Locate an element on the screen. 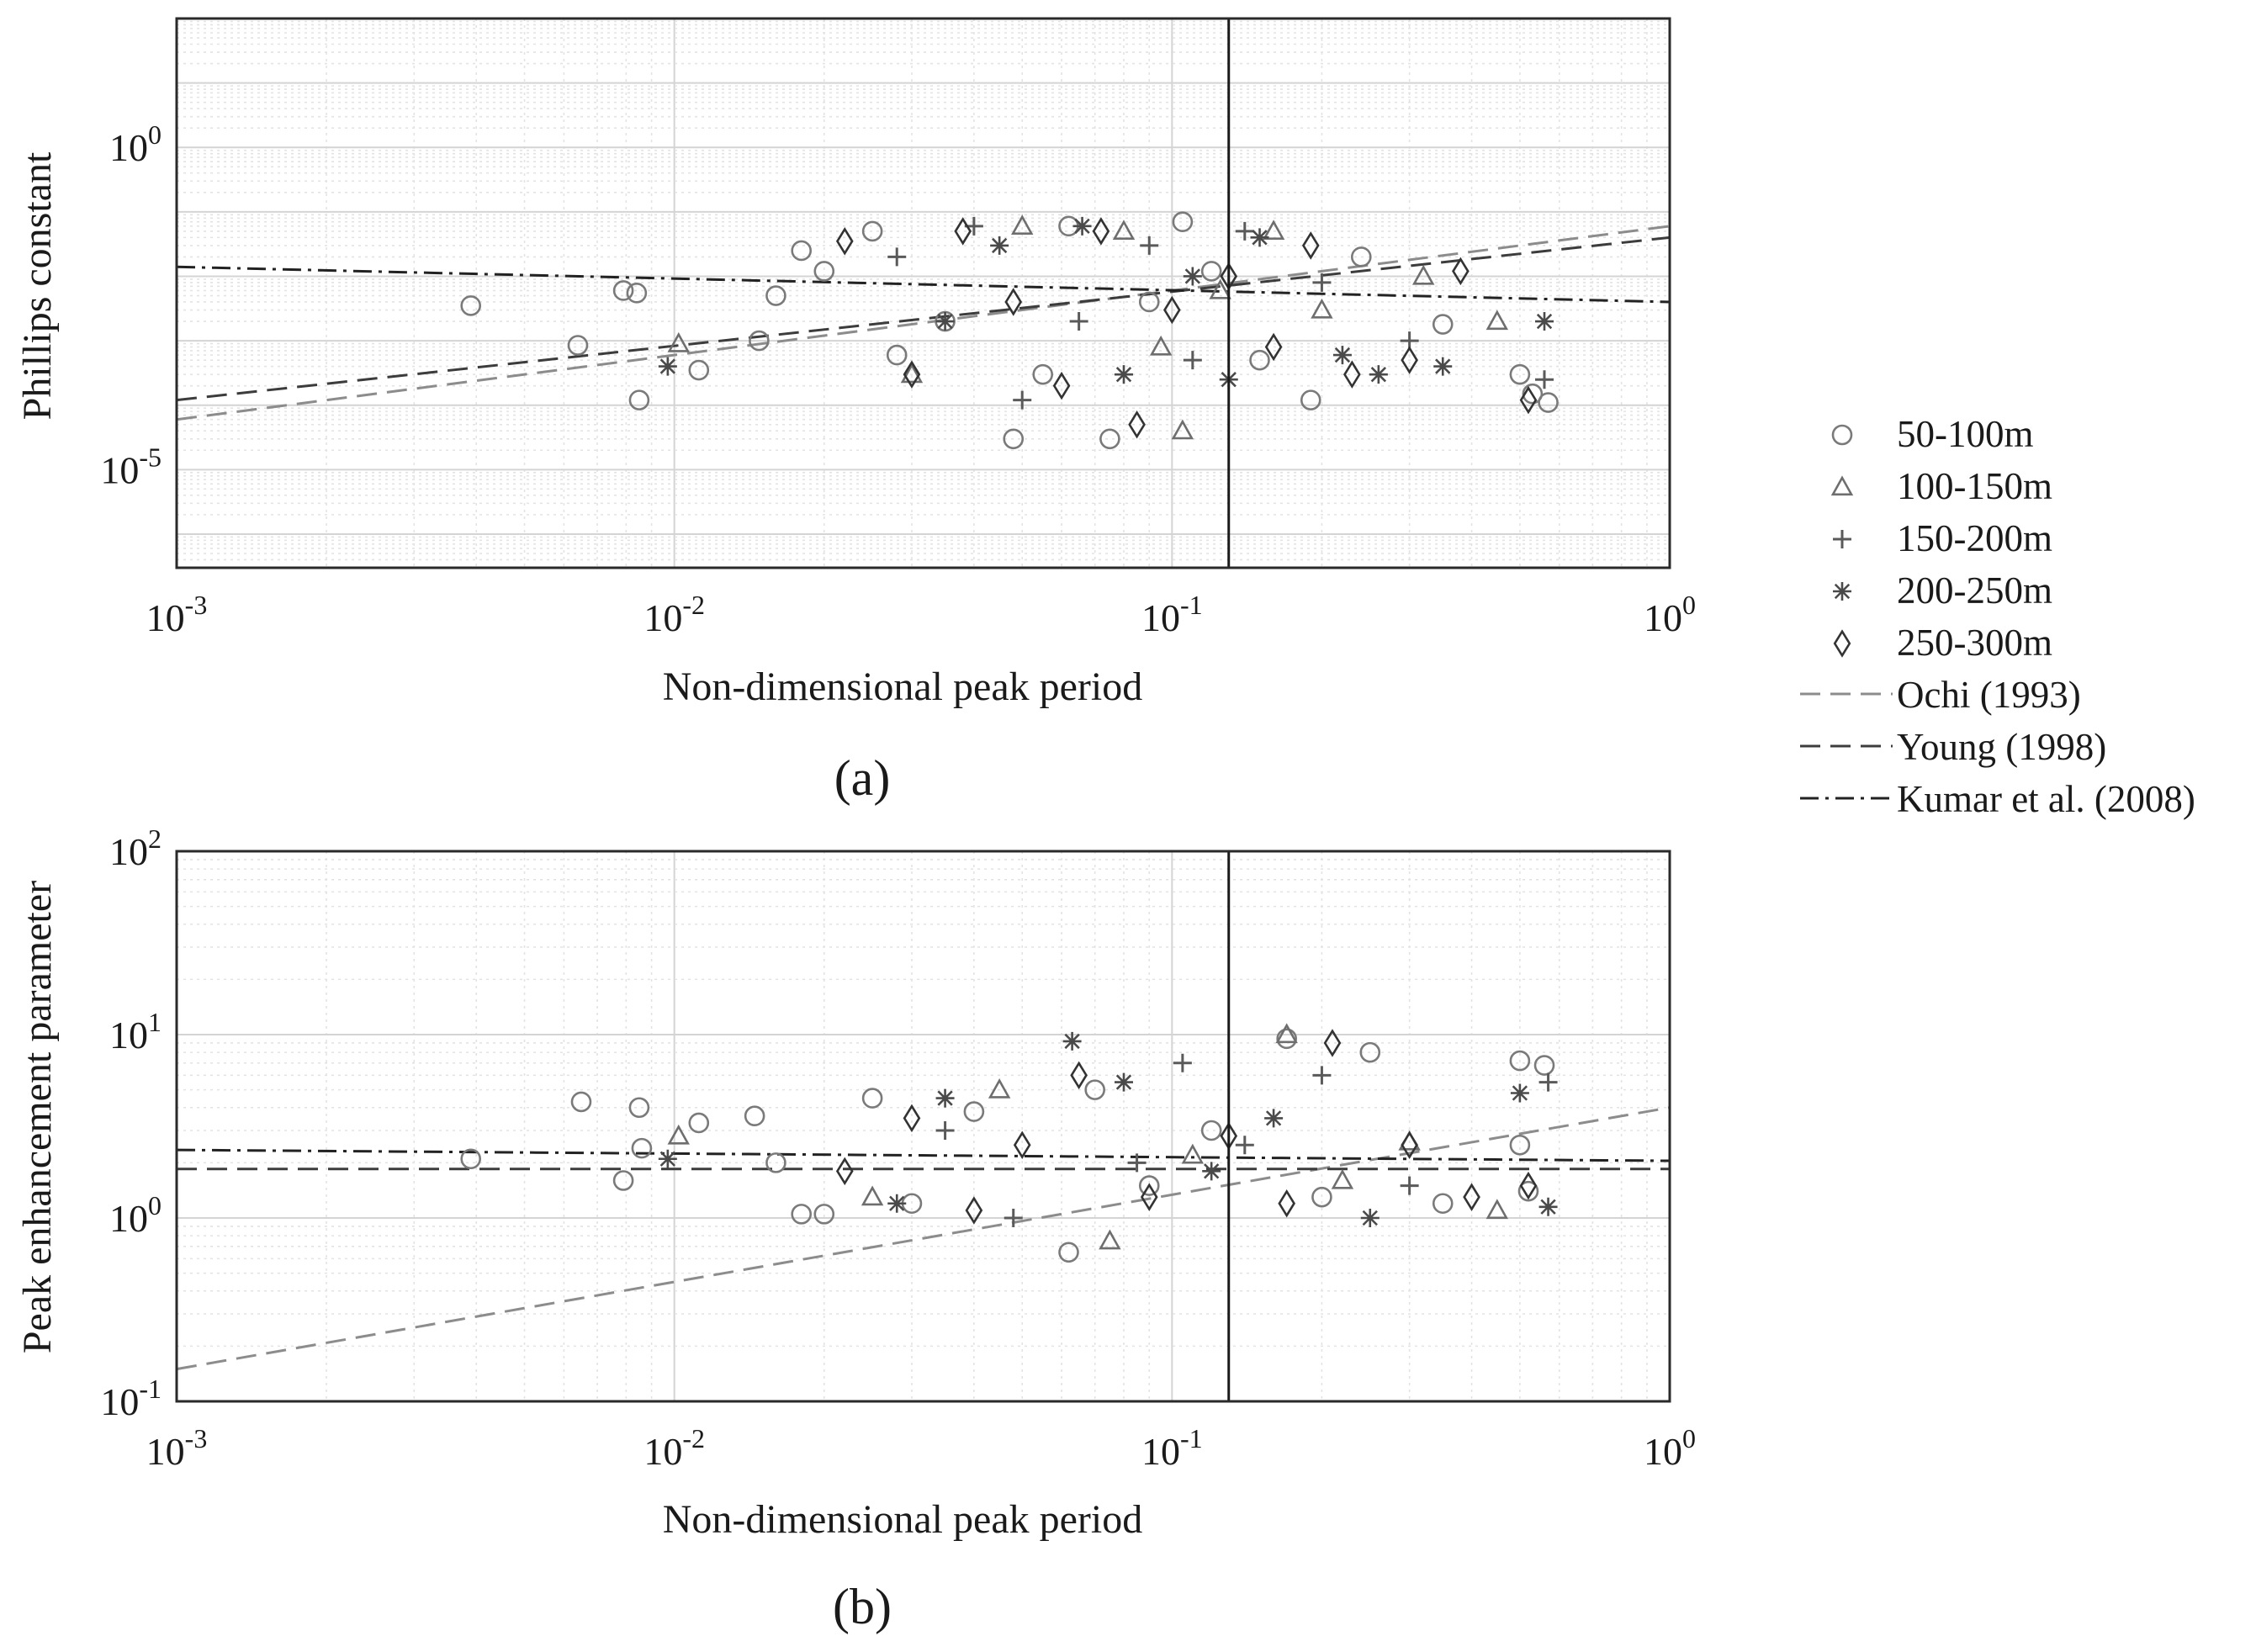  legend-marker-150-200m is located at coordinates (1842, 539).